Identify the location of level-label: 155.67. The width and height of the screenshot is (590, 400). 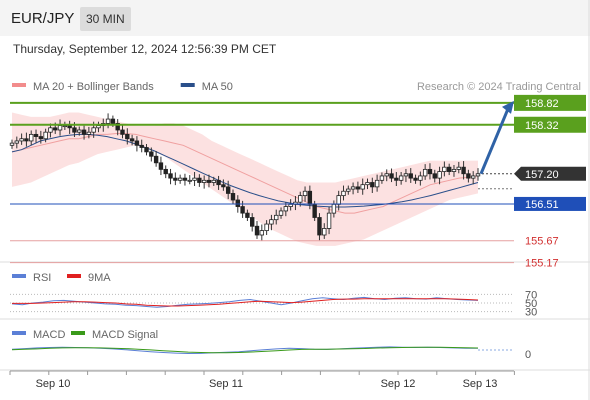
(542, 242).